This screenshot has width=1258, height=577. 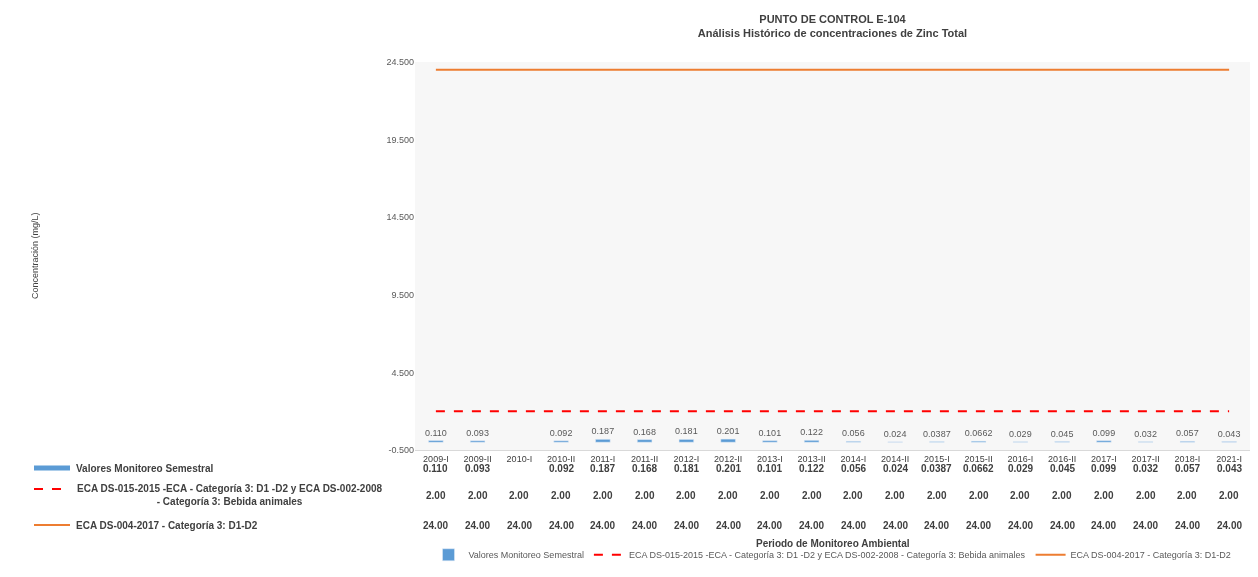 What do you see at coordinates (1104, 432) in the screenshot?
I see `text: 0.099` at bounding box center [1104, 432].